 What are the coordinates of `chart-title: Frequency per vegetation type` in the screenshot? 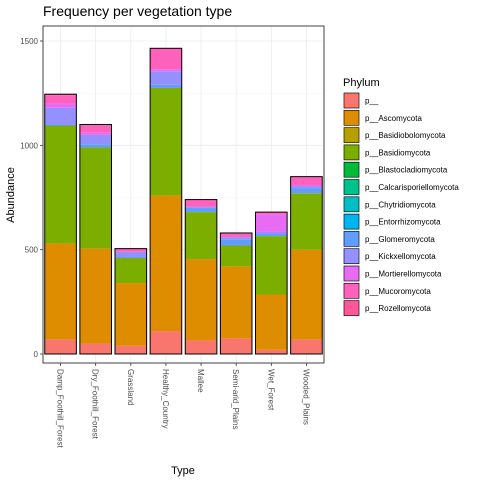 It's located at (137, 11).